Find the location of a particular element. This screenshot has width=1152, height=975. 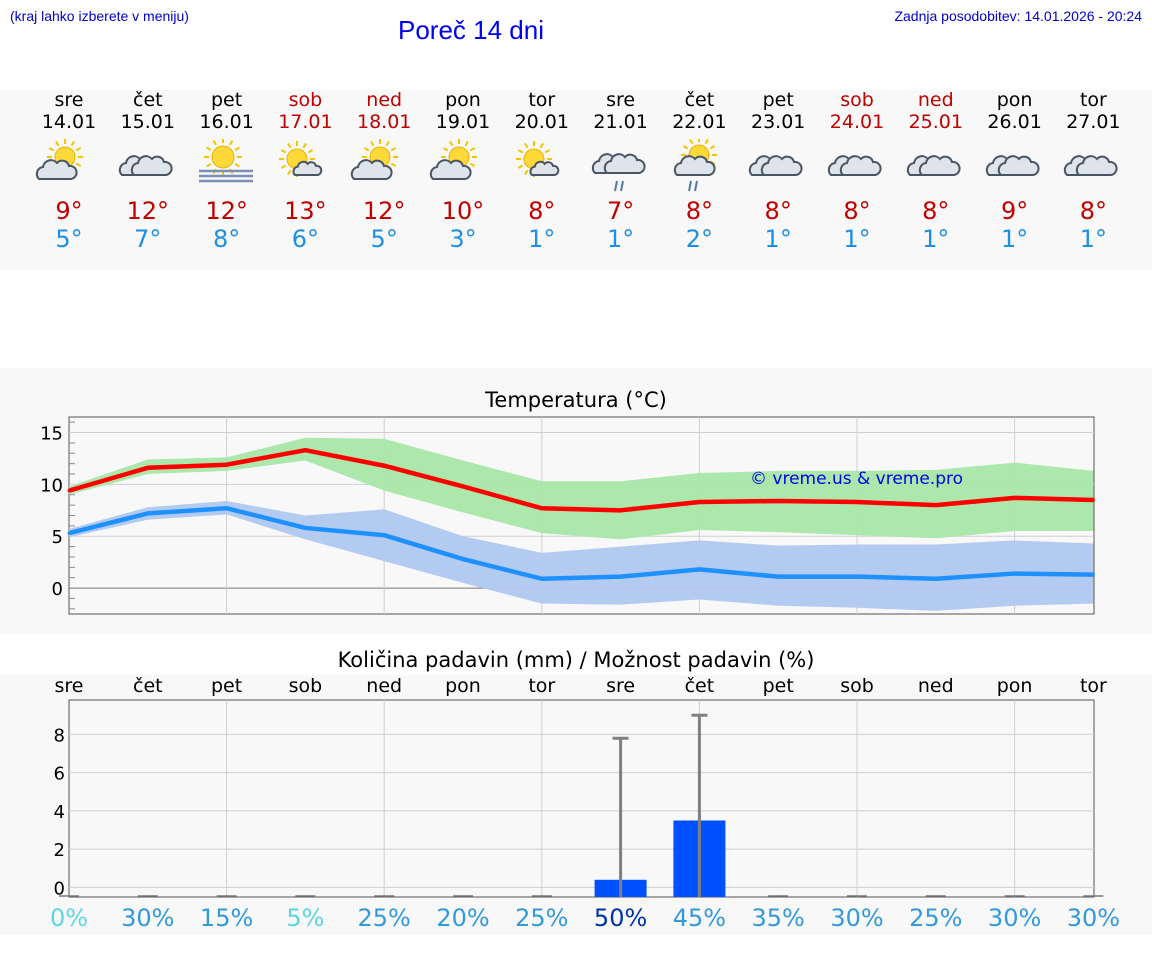

day-column: tor 20.01 8° 1° is located at coordinates (542, 171).